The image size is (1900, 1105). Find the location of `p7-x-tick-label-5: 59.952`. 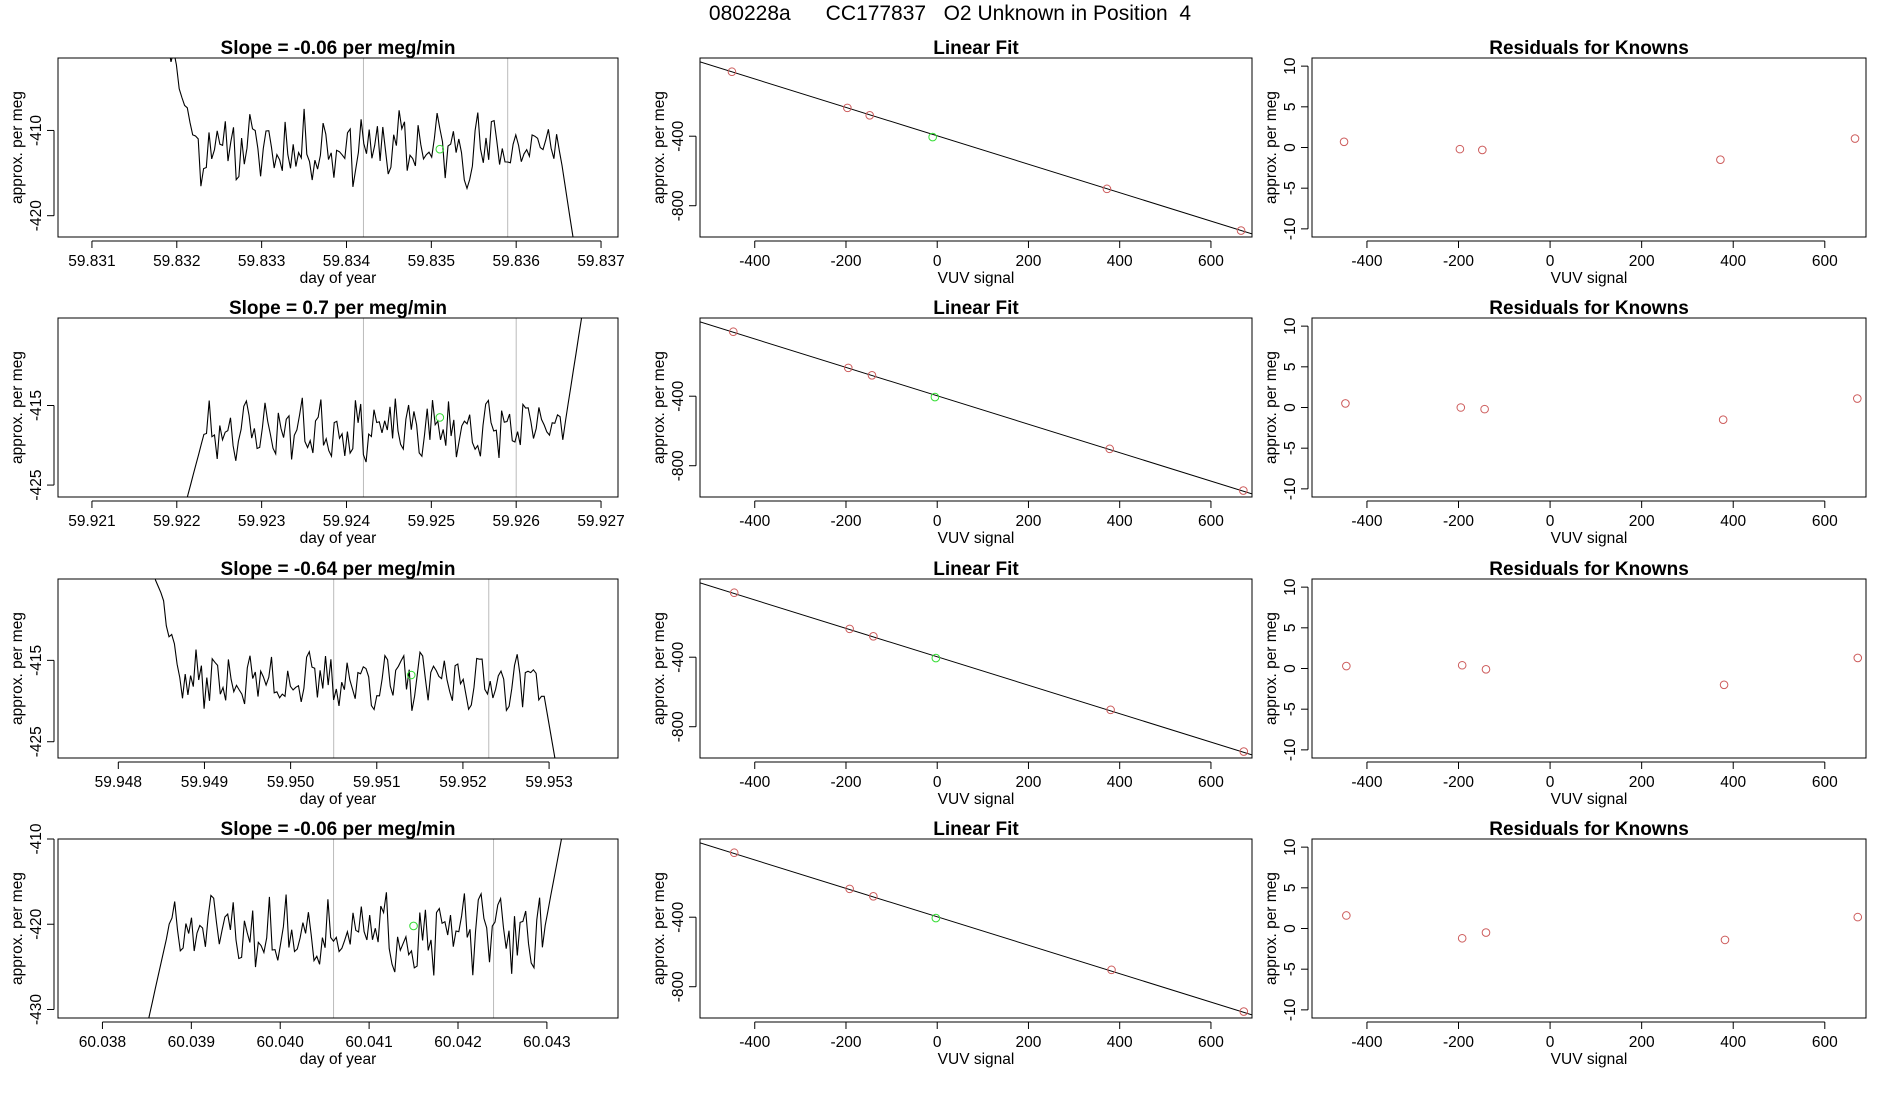

p7-x-tick-label-5: 59.952 is located at coordinates (462, 782).